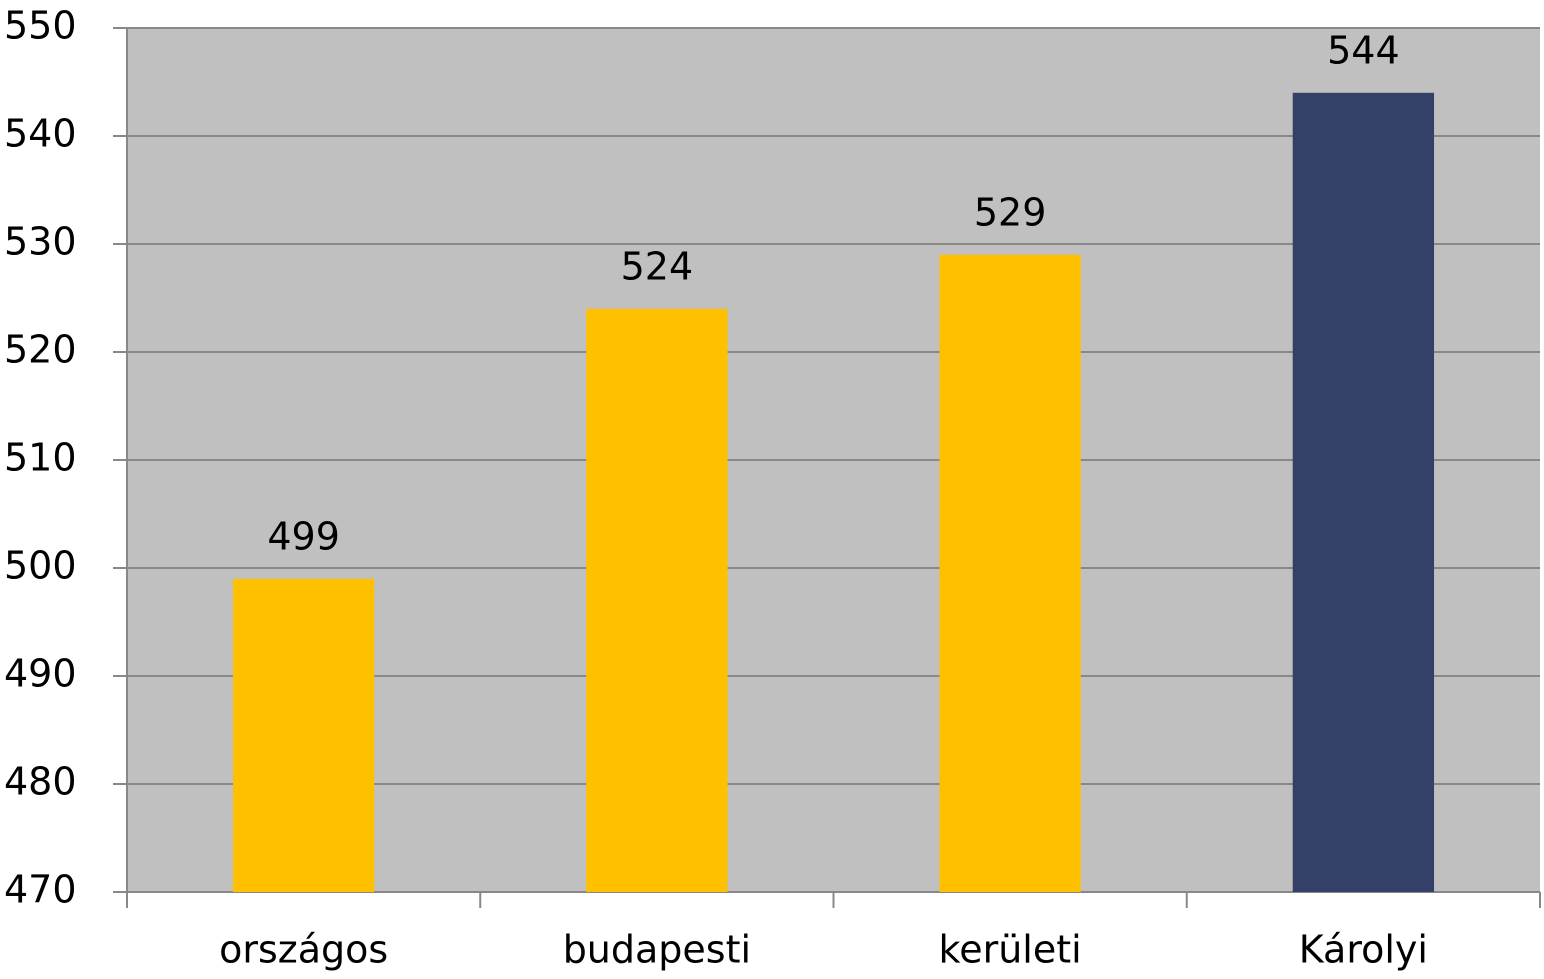 The image size is (1544, 979). Describe the element at coordinates (303, 536) in the screenshot. I see `data-label: 499` at that location.